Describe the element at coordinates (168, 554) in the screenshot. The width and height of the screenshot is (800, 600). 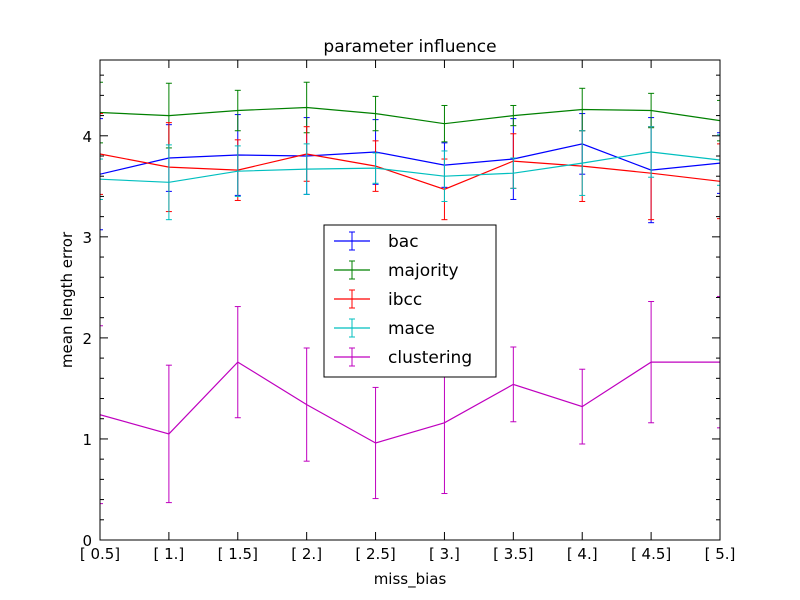
I see `x-tick-label: [ 1.]` at that location.